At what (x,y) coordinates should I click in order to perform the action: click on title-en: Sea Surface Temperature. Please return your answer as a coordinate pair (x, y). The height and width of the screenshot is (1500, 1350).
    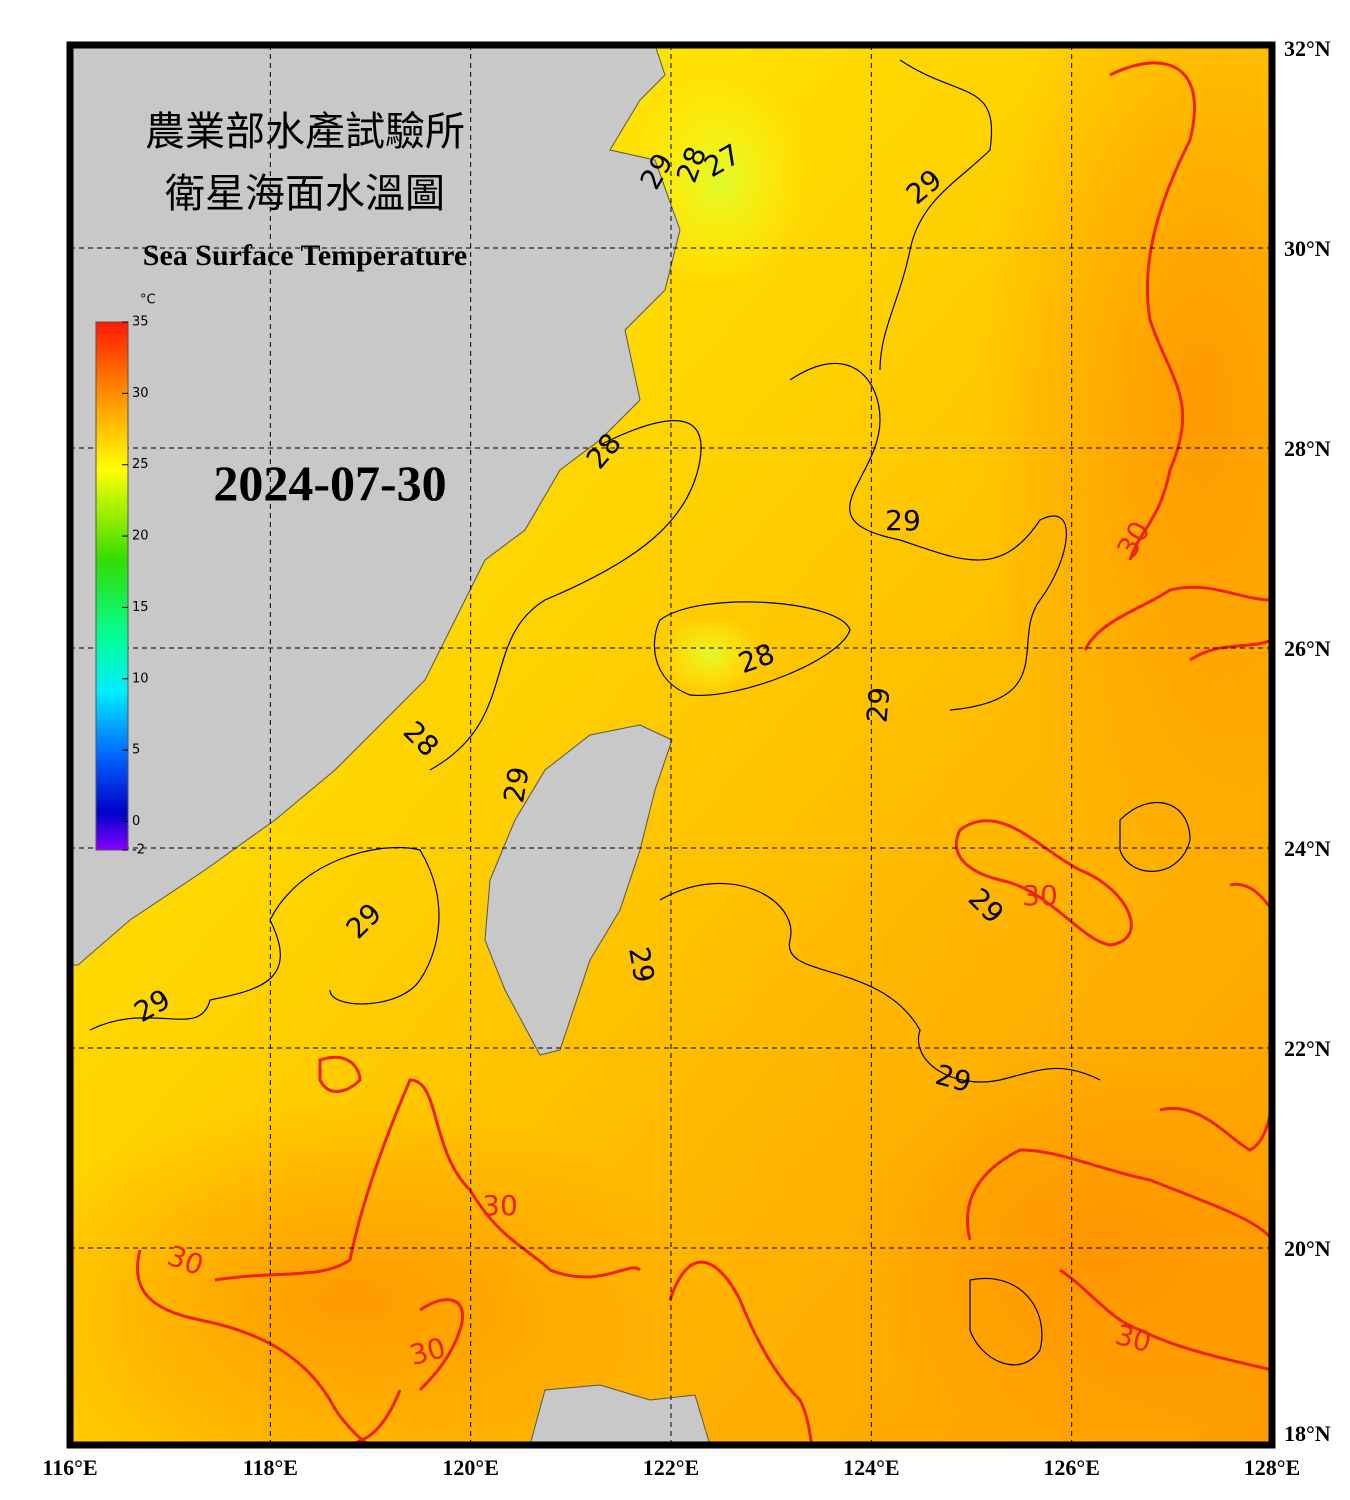
    Looking at the image, I should click on (305, 255).